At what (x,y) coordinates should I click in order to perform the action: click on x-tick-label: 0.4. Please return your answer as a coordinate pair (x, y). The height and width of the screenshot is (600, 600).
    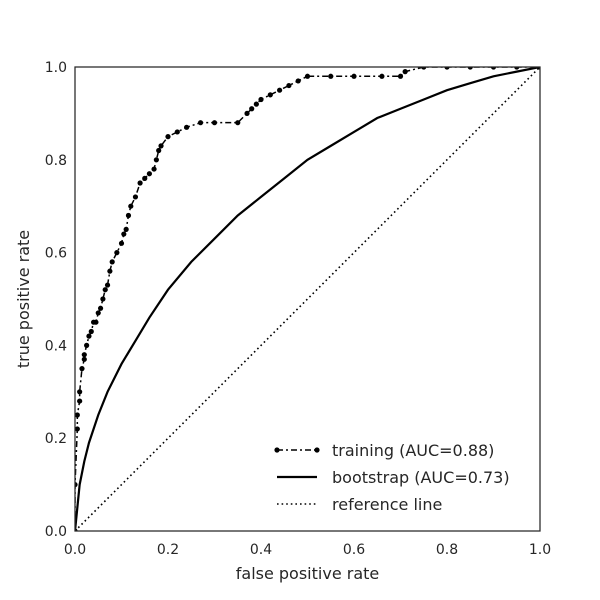
    Looking at the image, I should click on (261, 550).